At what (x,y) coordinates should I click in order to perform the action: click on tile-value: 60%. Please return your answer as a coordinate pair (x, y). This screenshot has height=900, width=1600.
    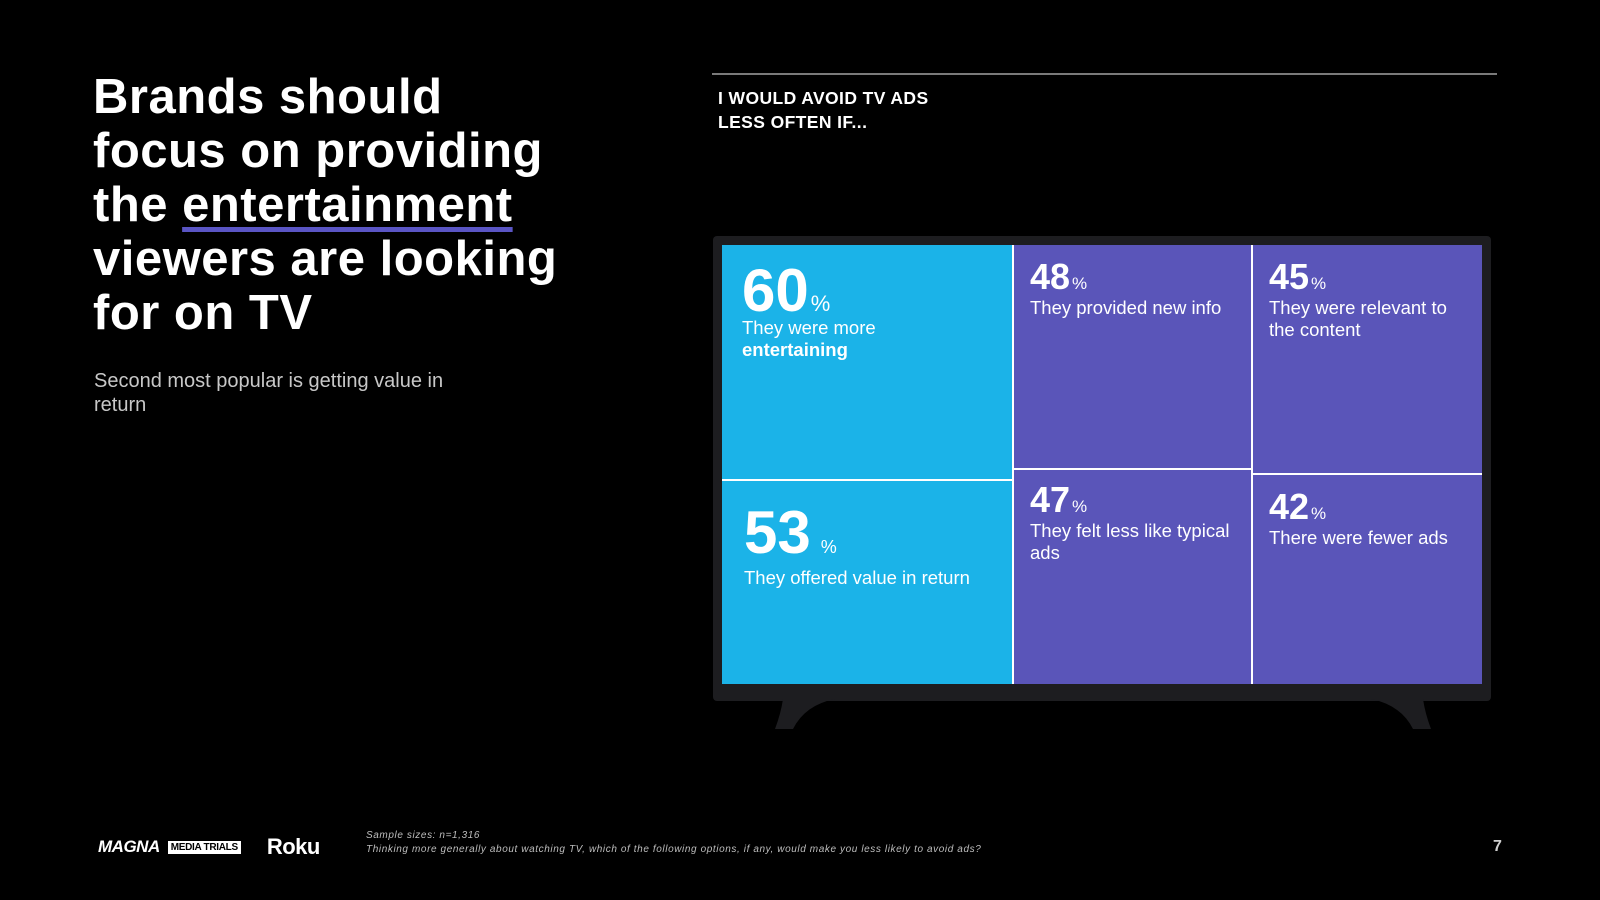
    Looking at the image, I should click on (786, 291).